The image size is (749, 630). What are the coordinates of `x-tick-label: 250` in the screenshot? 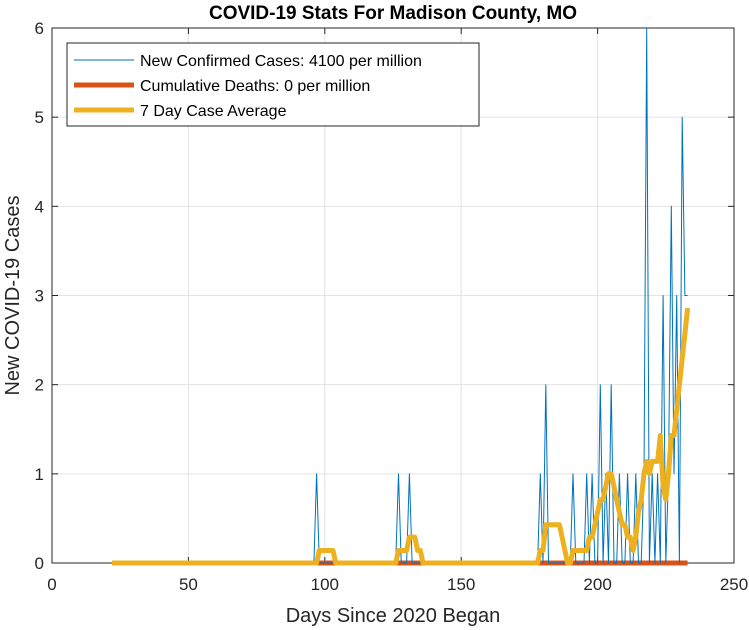 It's located at (734, 584).